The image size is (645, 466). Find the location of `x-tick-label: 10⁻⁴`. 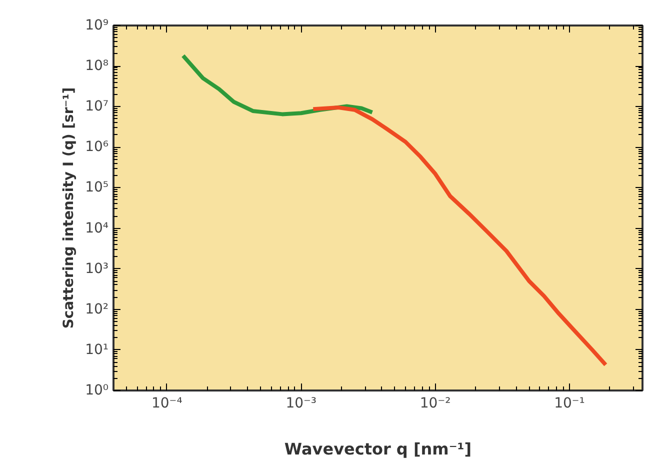

x-tick-label: 10⁻⁴ is located at coordinates (167, 404).